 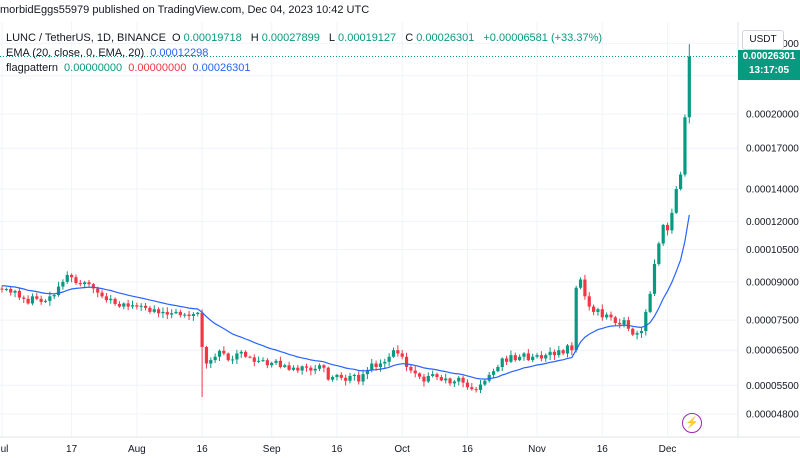 What do you see at coordinates (402, 449) in the screenshot?
I see `x-tick-label: Oct` at bounding box center [402, 449].